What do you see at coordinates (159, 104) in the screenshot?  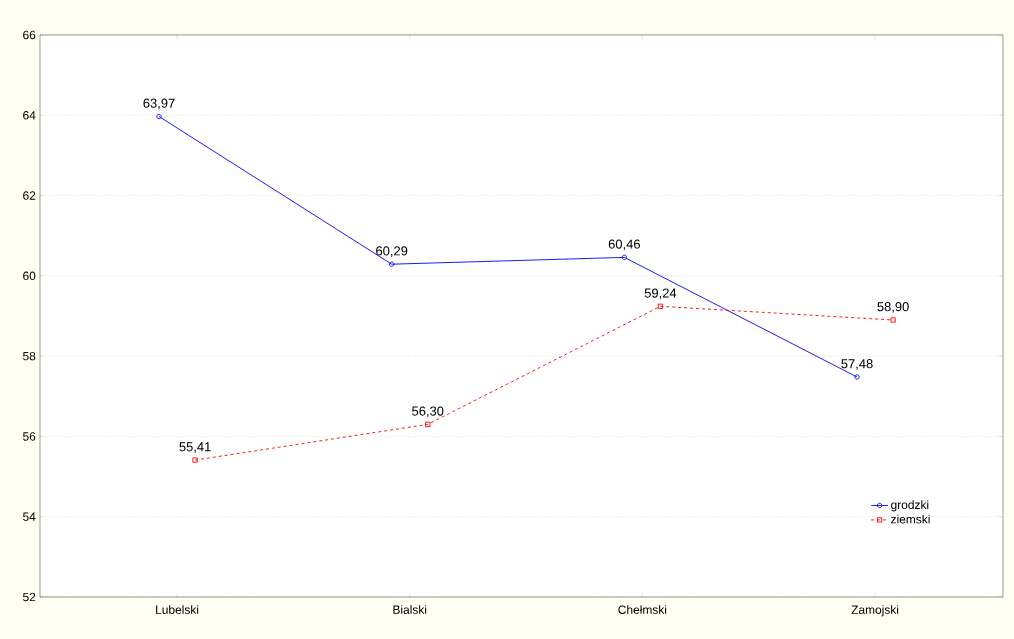 I see `data-label: 63,97` at bounding box center [159, 104].